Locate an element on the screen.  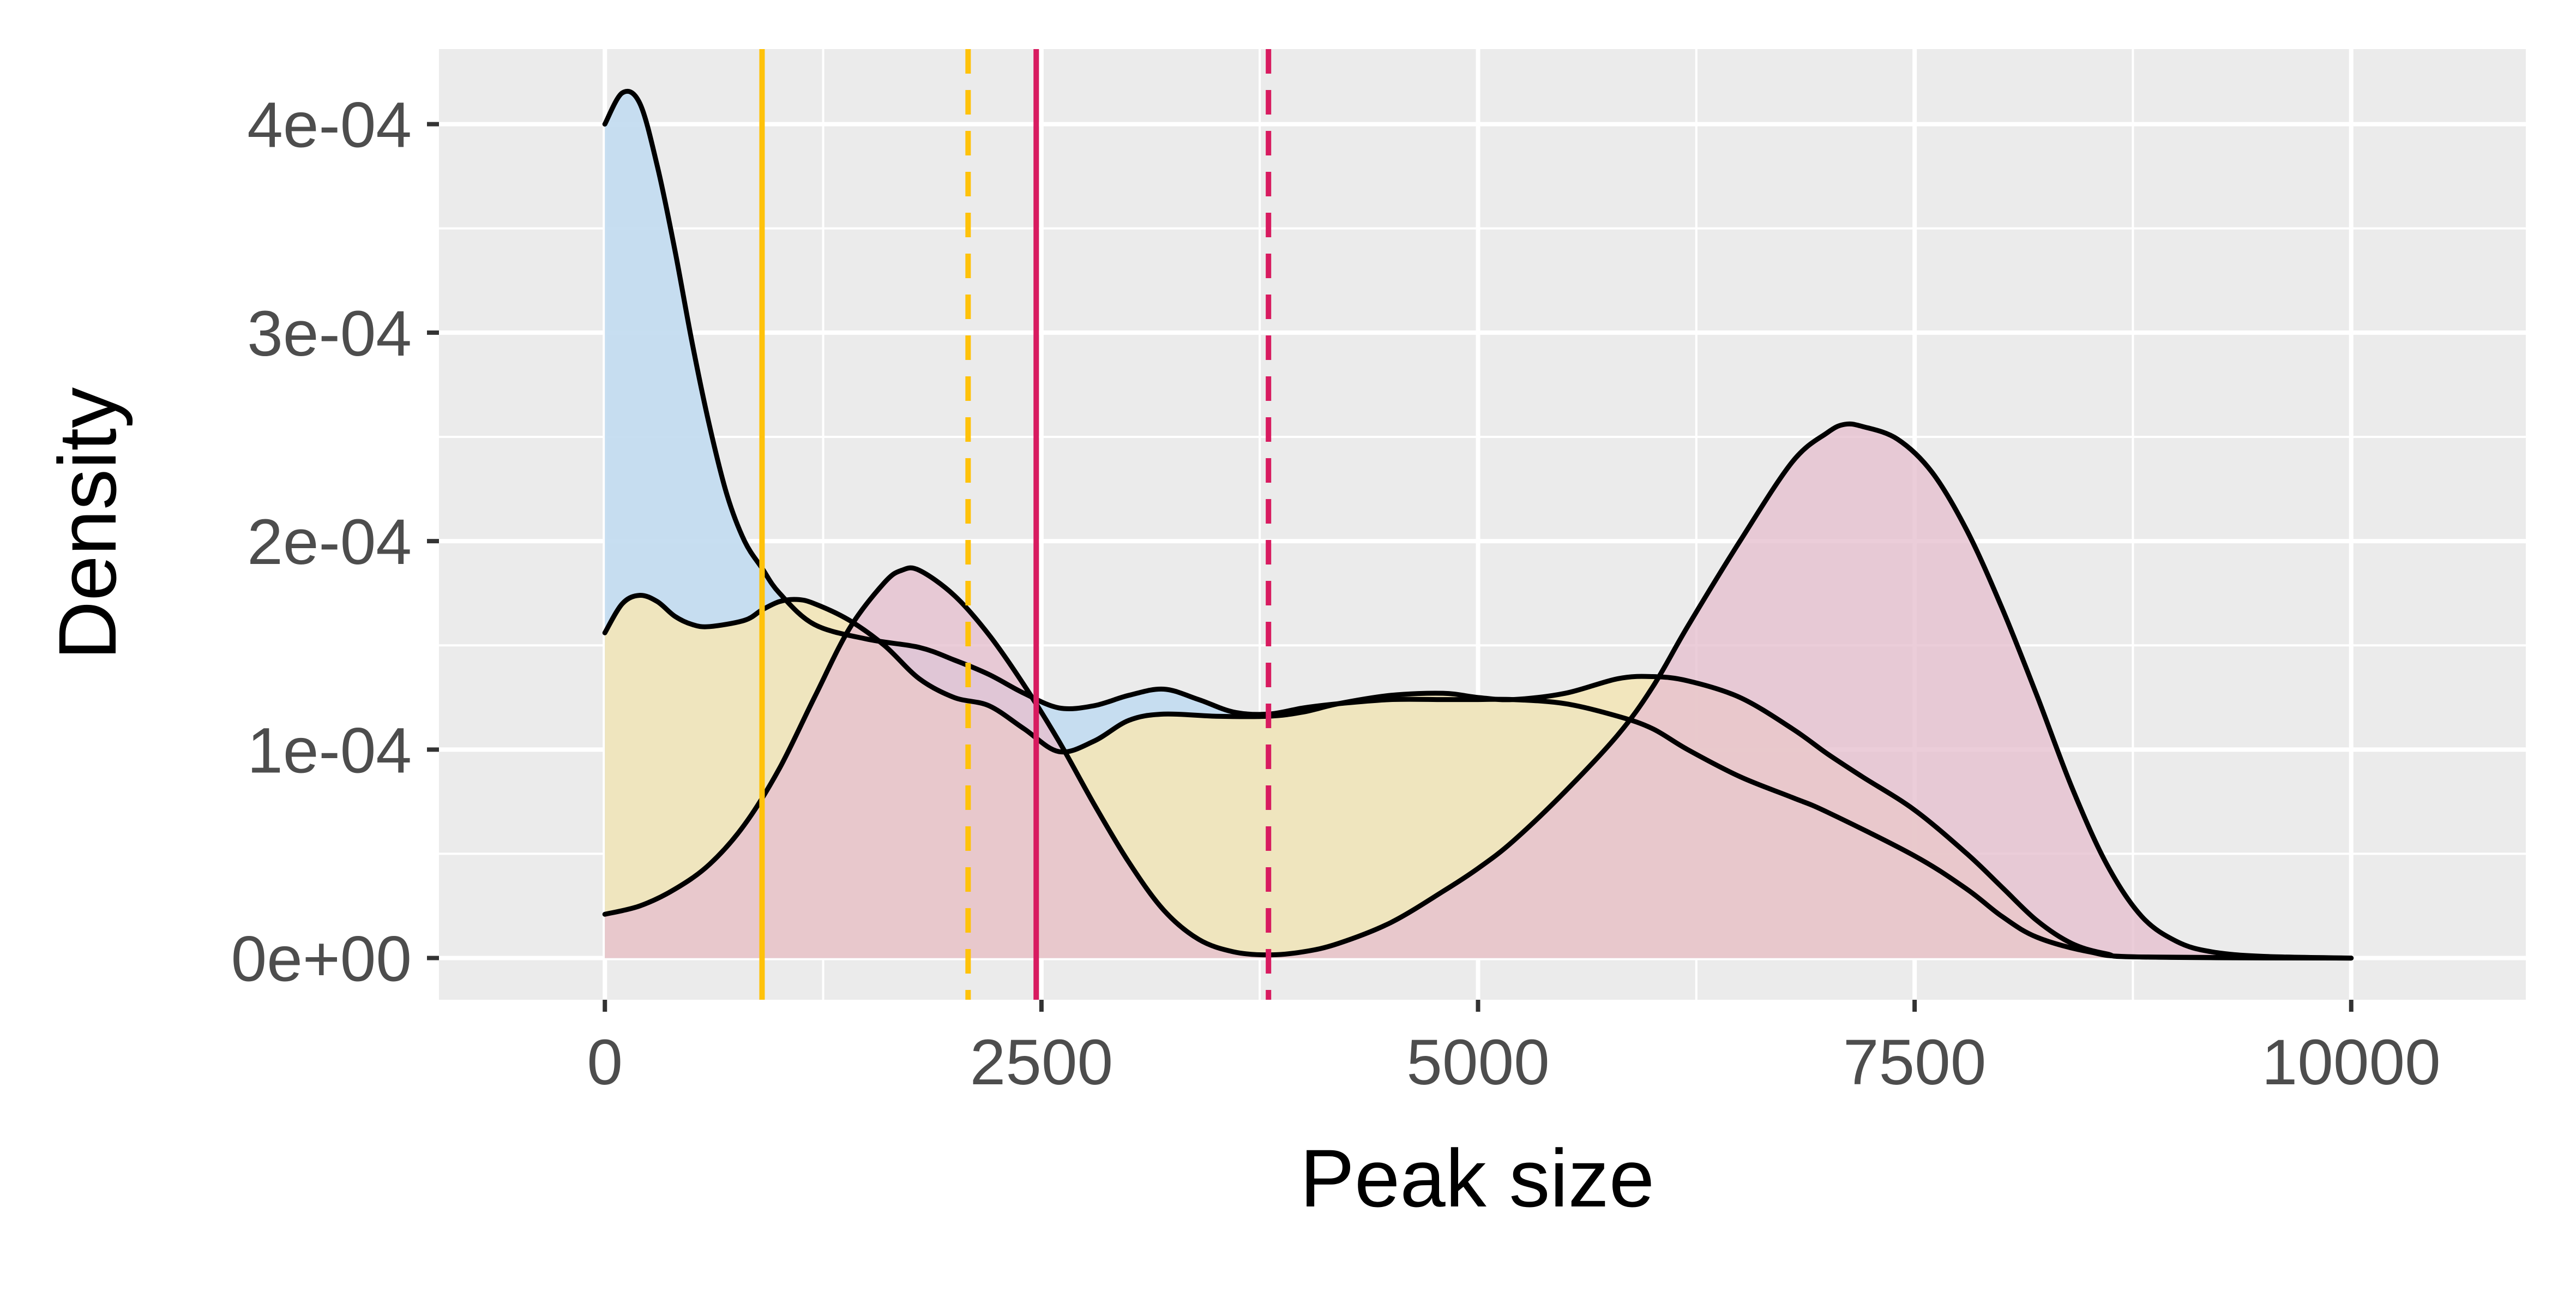
y-tick-label: 1e-04 is located at coordinates (329, 750).